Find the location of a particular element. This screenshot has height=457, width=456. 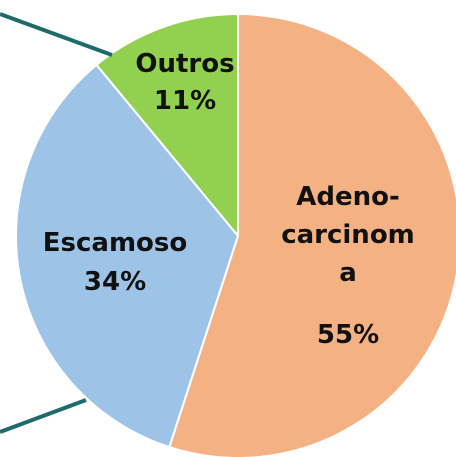

slice-label: Escamoso is located at coordinates (115, 243).